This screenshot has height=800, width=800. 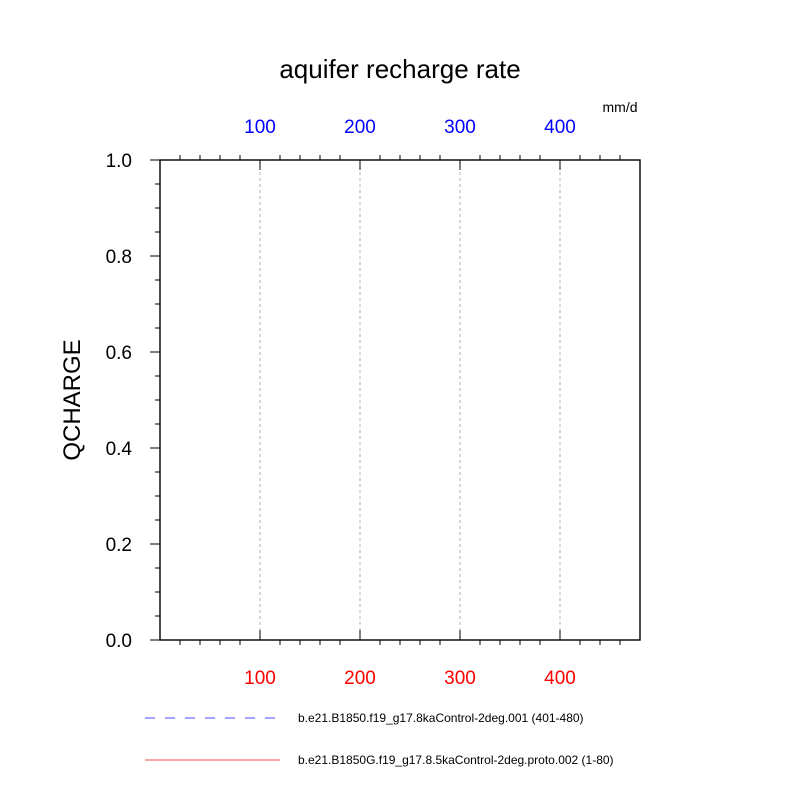 What do you see at coordinates (360, 678) in the screenshot?
I see `x-bottom-tick-label: 200` at bounding box center [360, 678].